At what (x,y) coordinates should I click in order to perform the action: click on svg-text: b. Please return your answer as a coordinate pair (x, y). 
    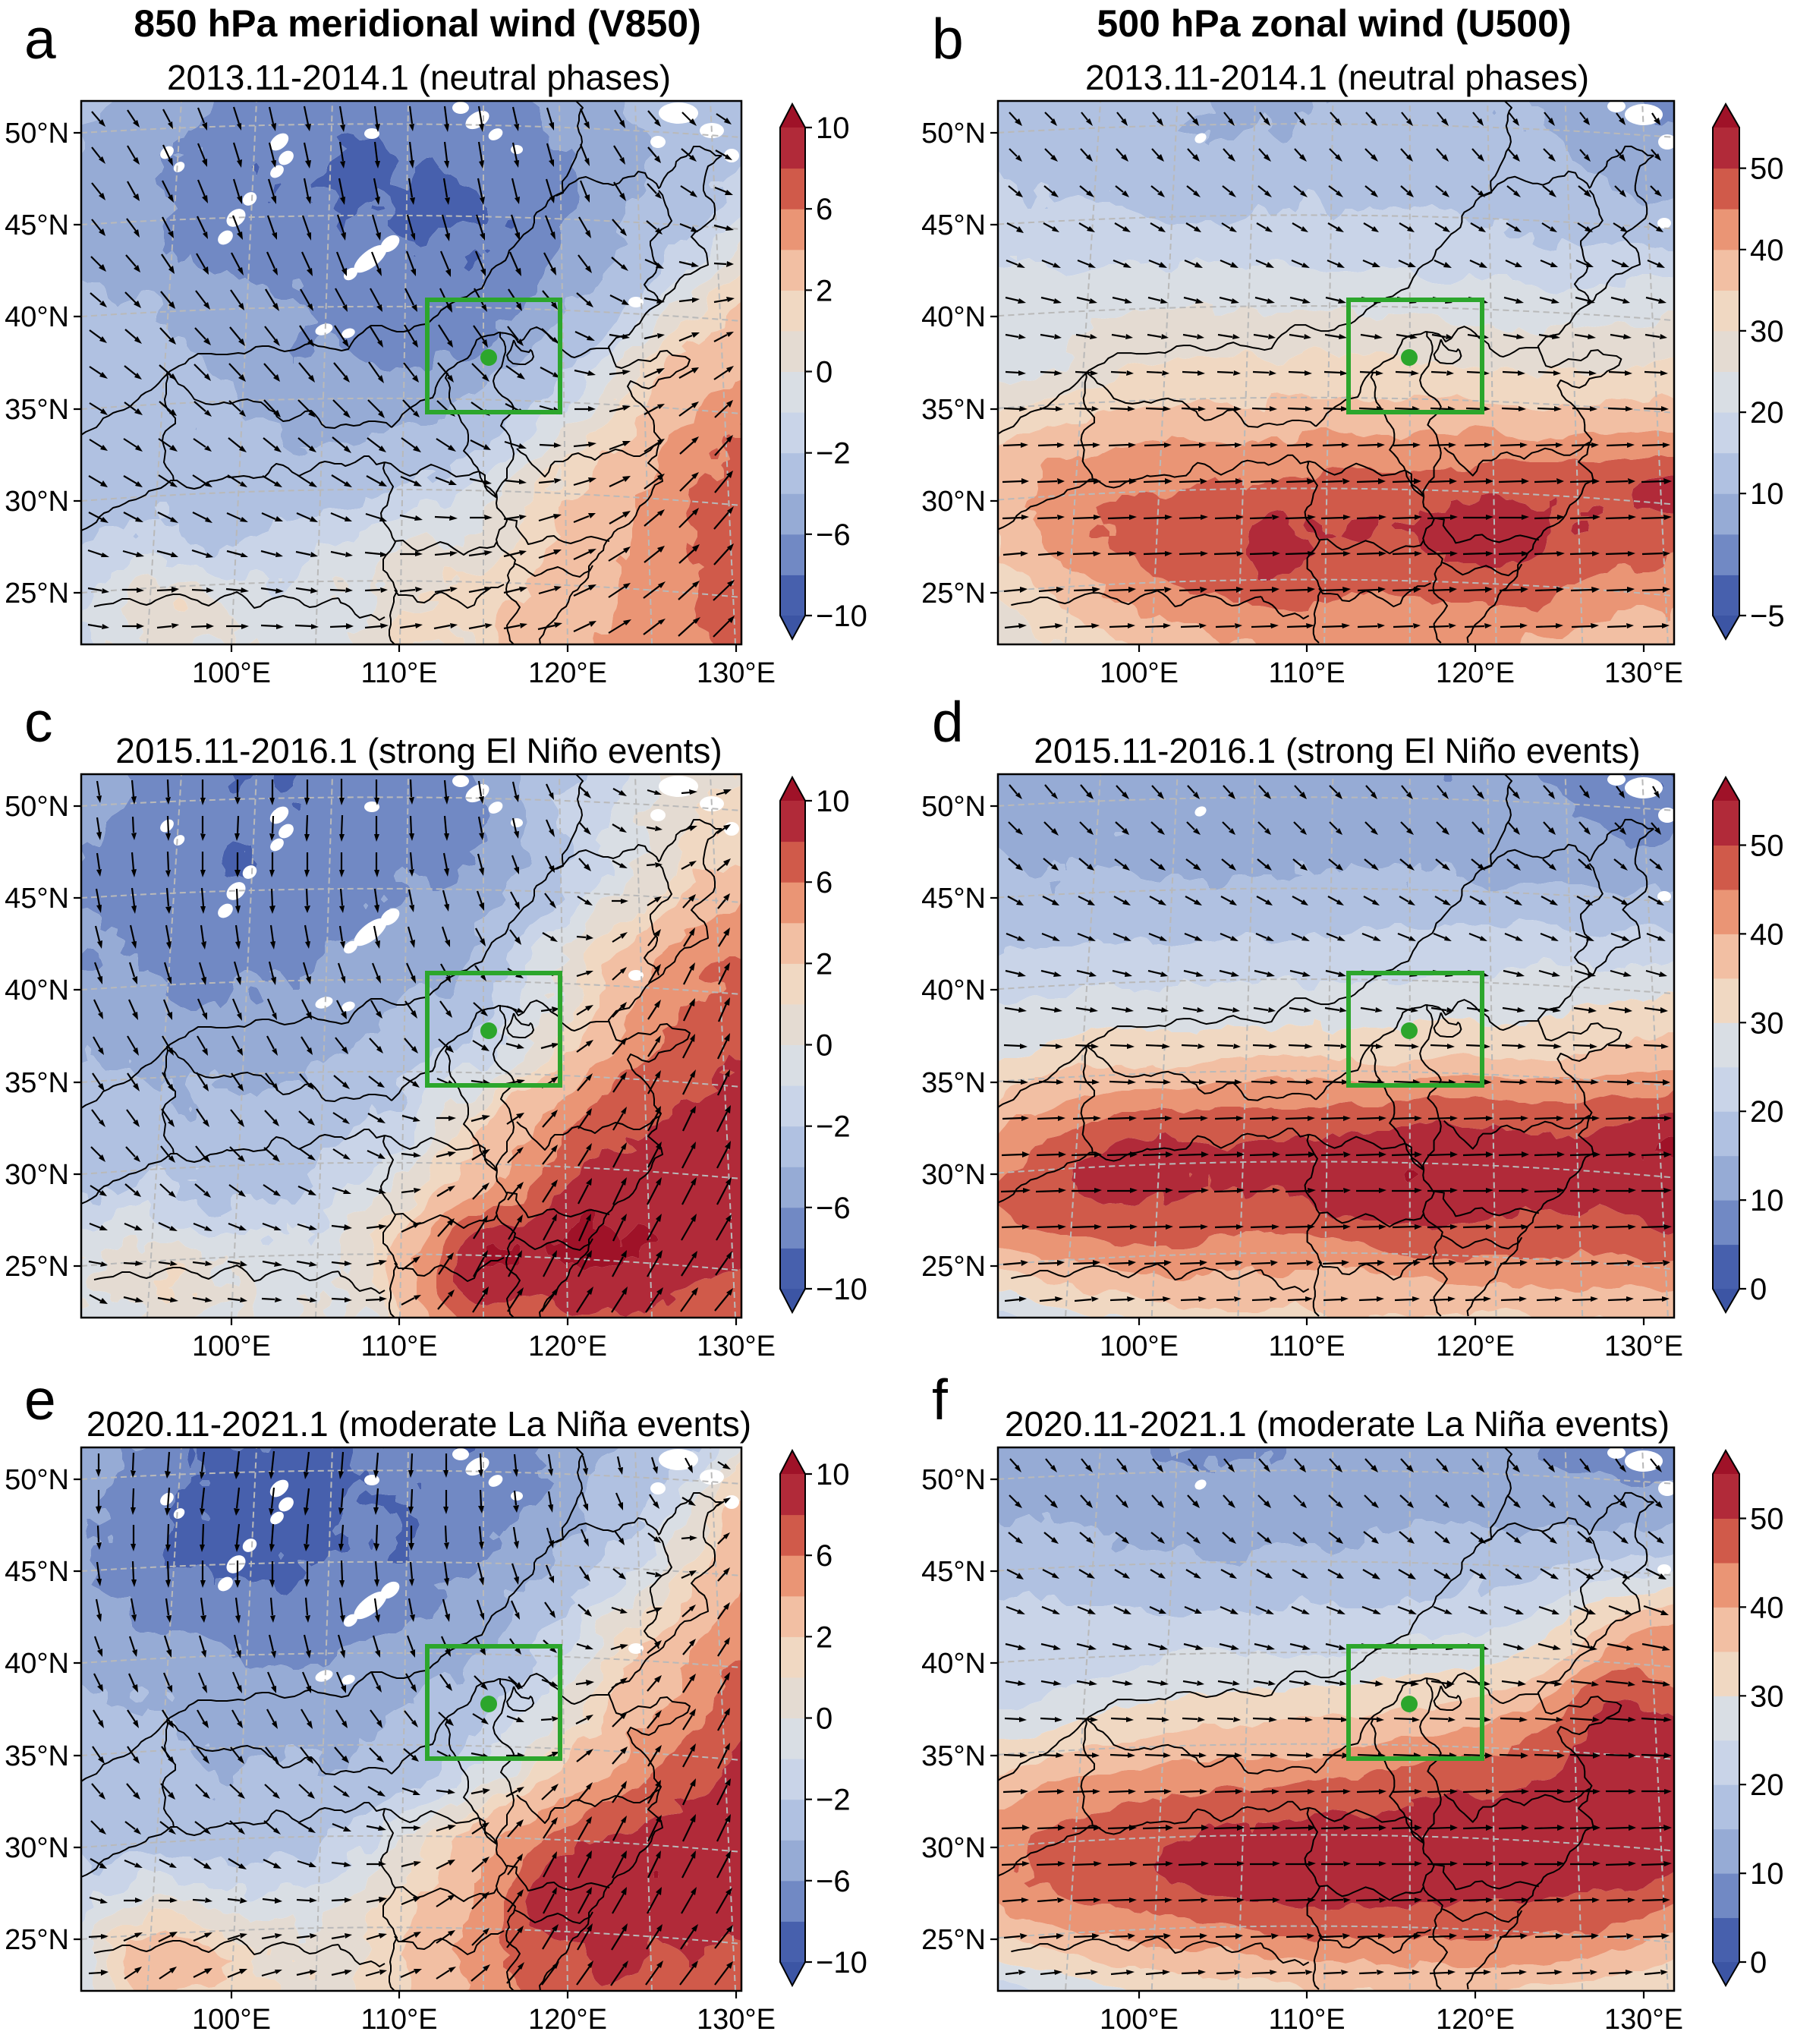
    Looking at the image, I should click on (948, 39).